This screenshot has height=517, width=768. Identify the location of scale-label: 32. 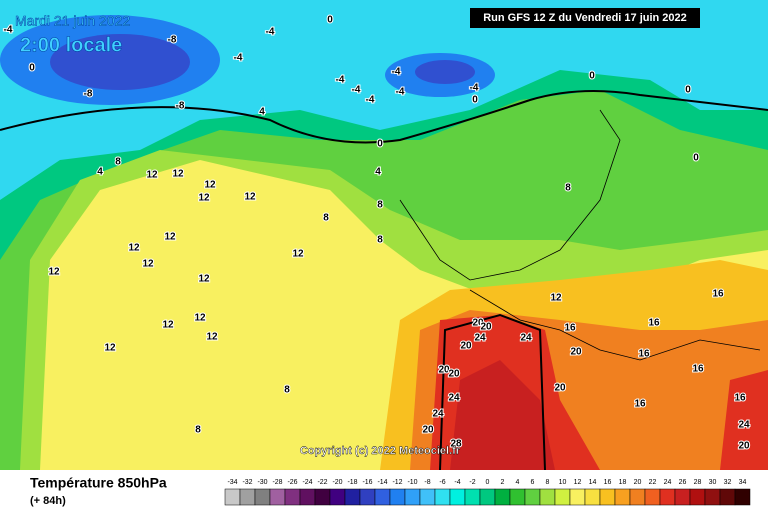
(728, 482).